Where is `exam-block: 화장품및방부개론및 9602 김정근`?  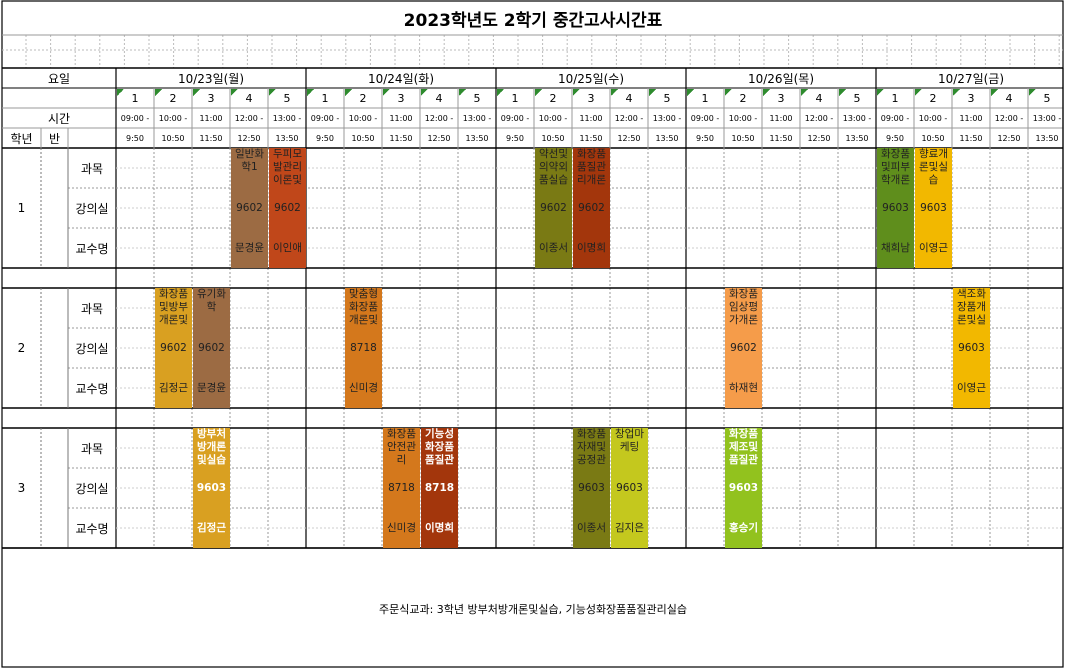 exam-block: 화장품및방부개론및 9602 김정근 is located at coordinates (173, 348).